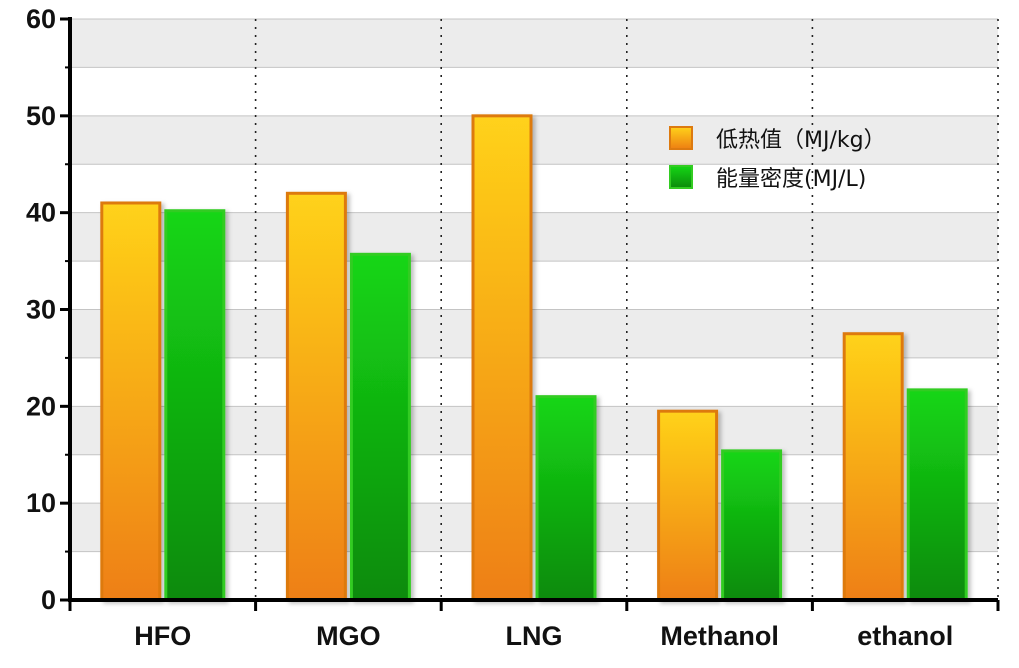 This screenshot has height=668, width=1019. Describe the element at coordinates (41, 116) in the screenshot. I see `y-tick-label: 50` at that location.